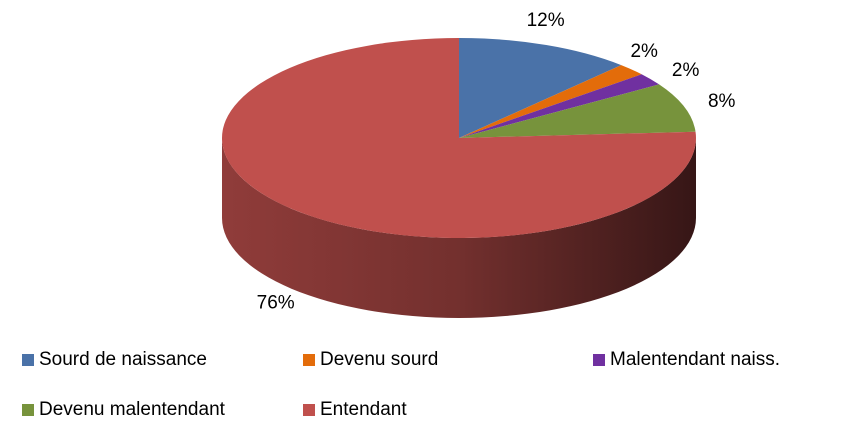  Describe the element at coordinates (695, 359) in the screenshot. I see `legend-label: Malentendant naiss.` at that location.